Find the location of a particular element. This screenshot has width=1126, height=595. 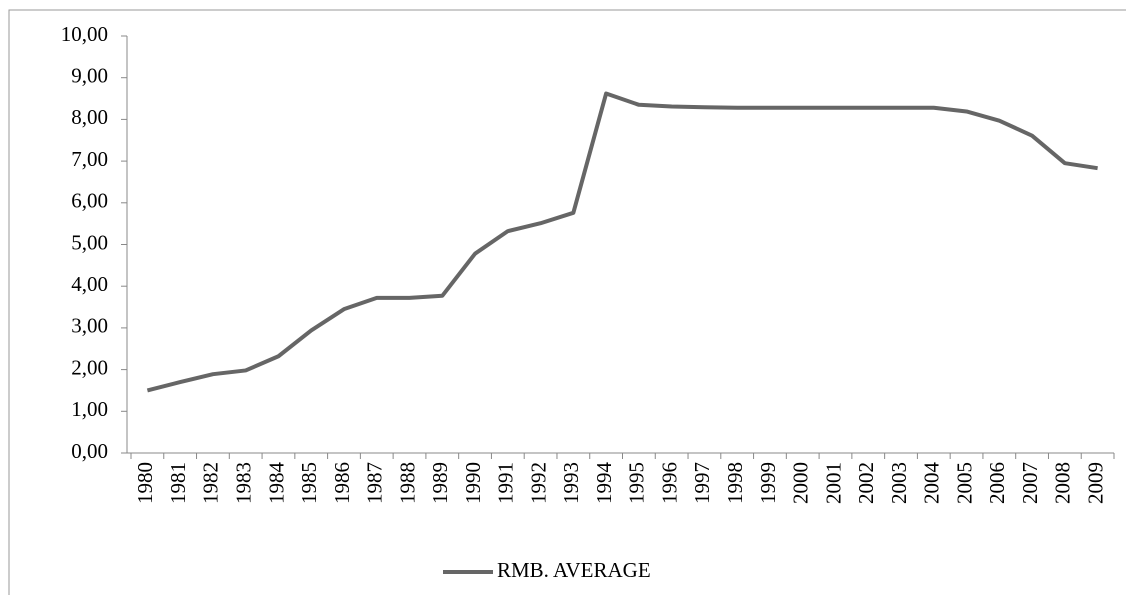

x-tick-label: 2003 is located at coordinates (899, 483).